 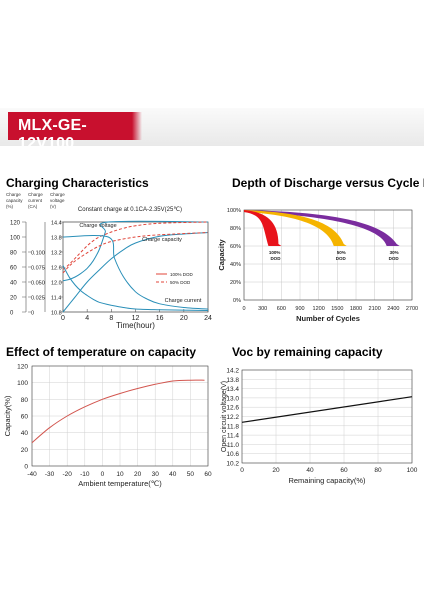 I want to click on charging-voltage-tick-label: 12.0, so click(x=56, y=284).